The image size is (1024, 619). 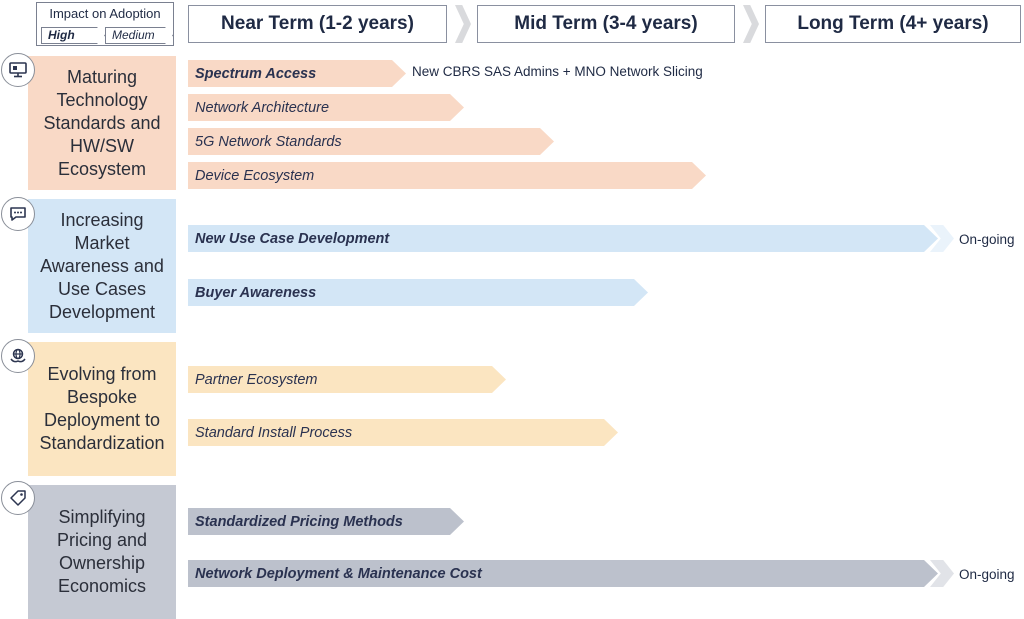 I want to click on chat-bubble-icon, so click(x=18, y=214).